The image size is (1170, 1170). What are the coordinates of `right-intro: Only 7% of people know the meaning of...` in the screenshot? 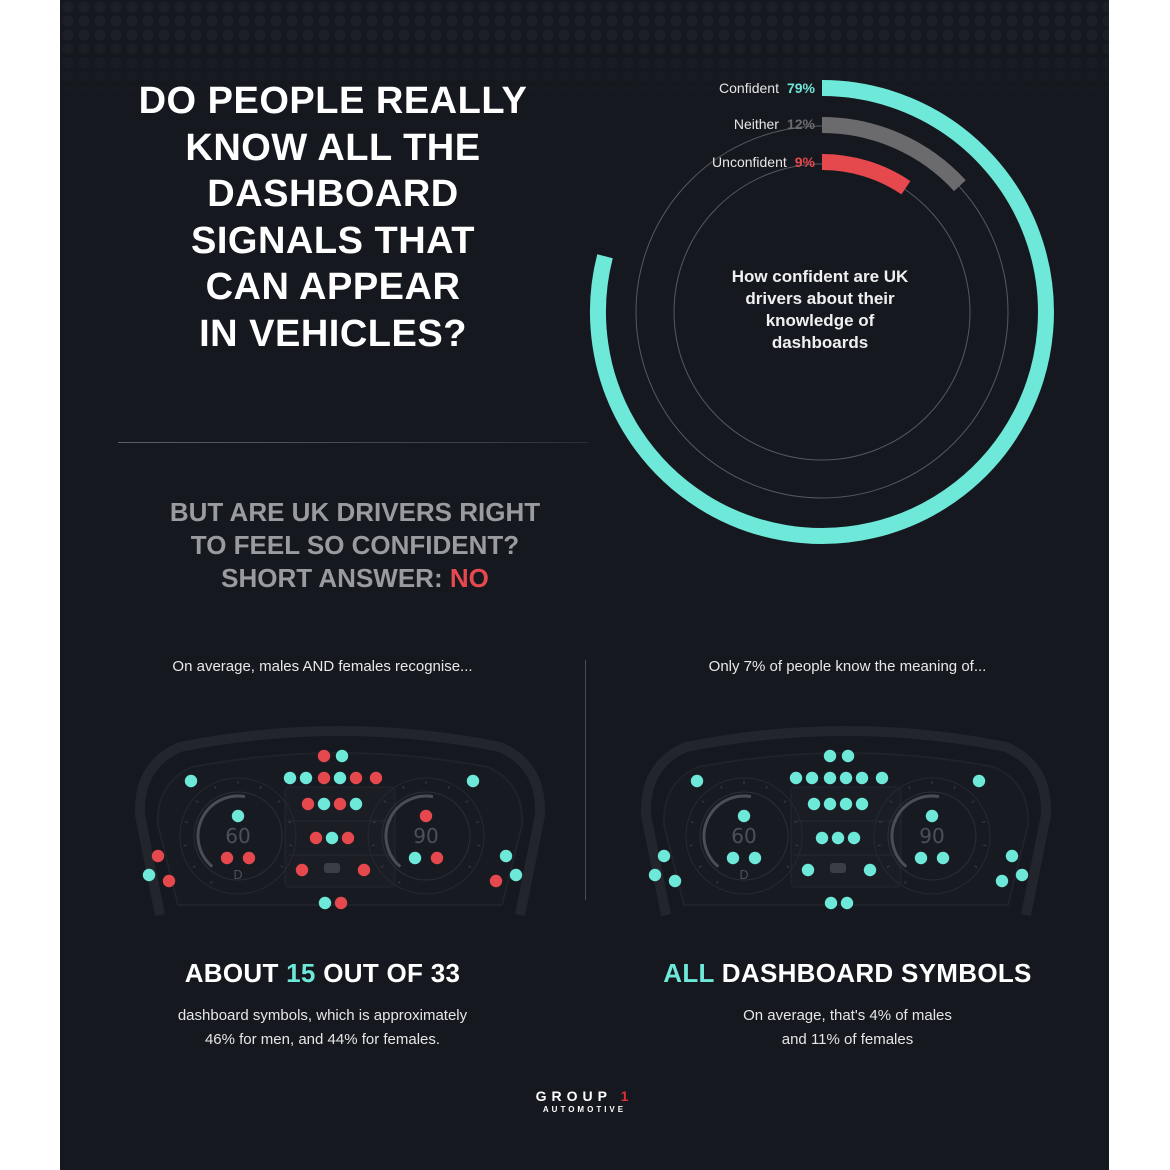 It's located at (847, 666).